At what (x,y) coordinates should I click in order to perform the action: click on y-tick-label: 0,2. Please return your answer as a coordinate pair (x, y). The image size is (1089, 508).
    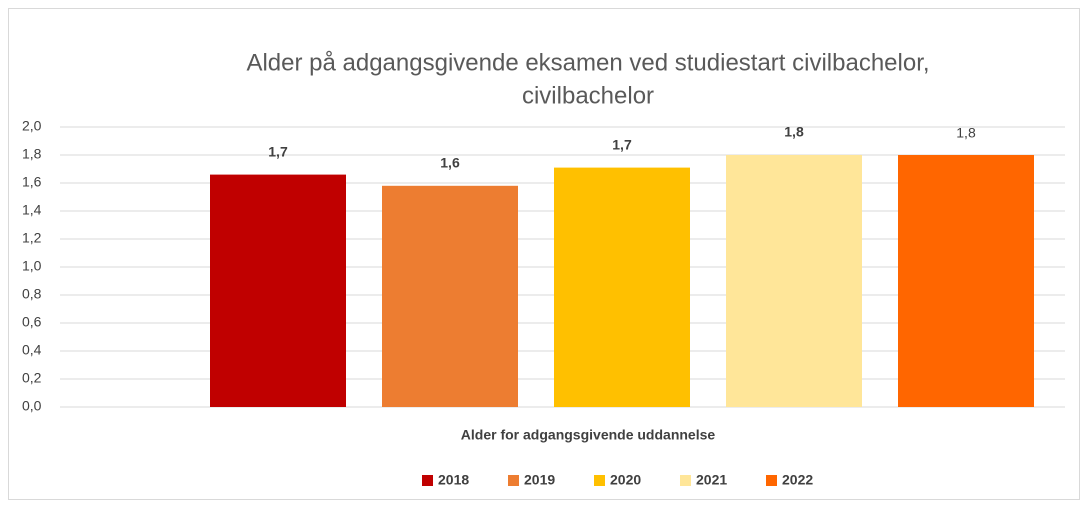
    Looking at the image, I should click on (32, 378).